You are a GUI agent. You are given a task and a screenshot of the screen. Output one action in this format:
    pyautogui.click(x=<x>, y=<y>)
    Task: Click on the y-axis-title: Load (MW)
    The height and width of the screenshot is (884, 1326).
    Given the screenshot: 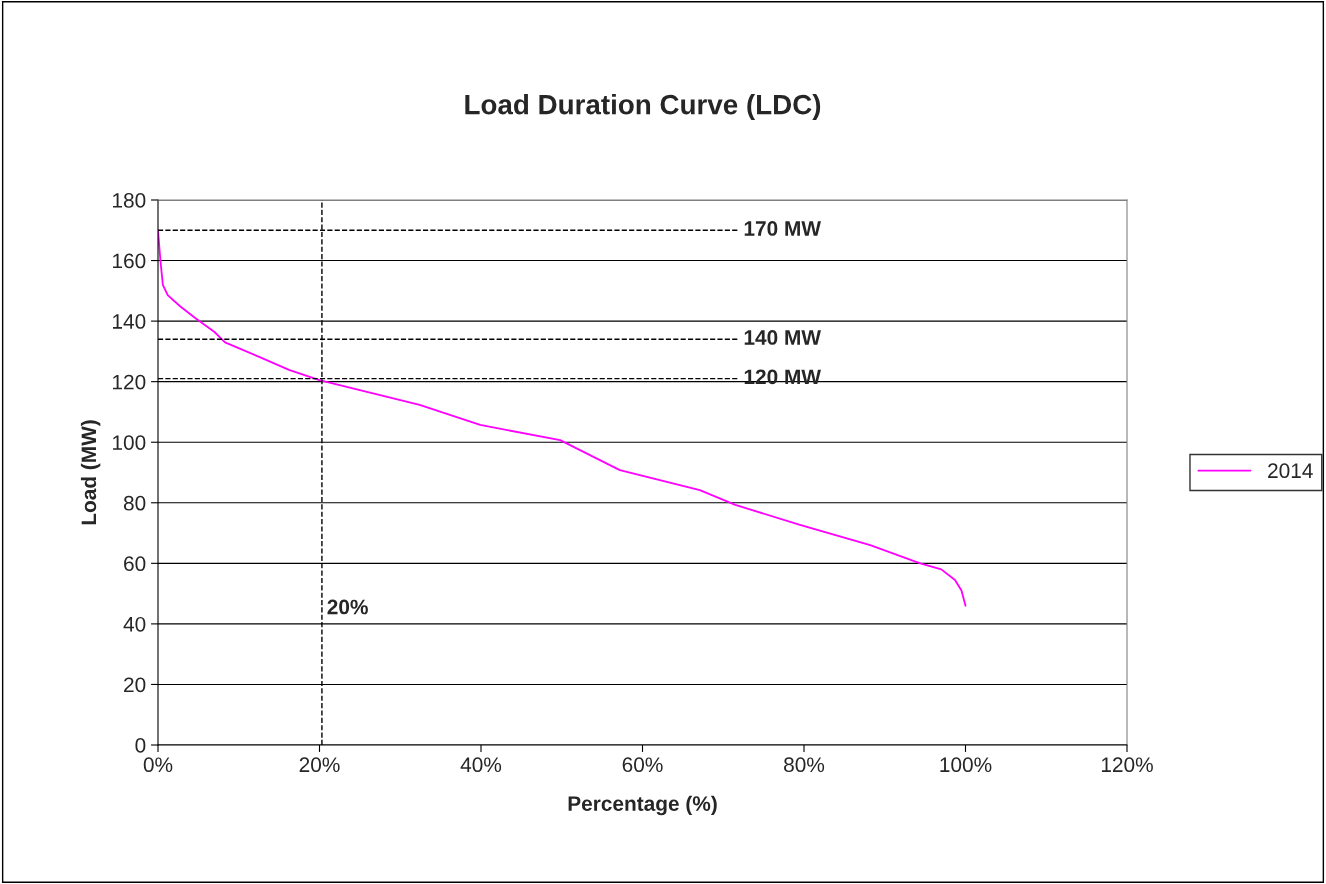 What is the action you would take?
    pyautogui.click(x=90, y=472)
    